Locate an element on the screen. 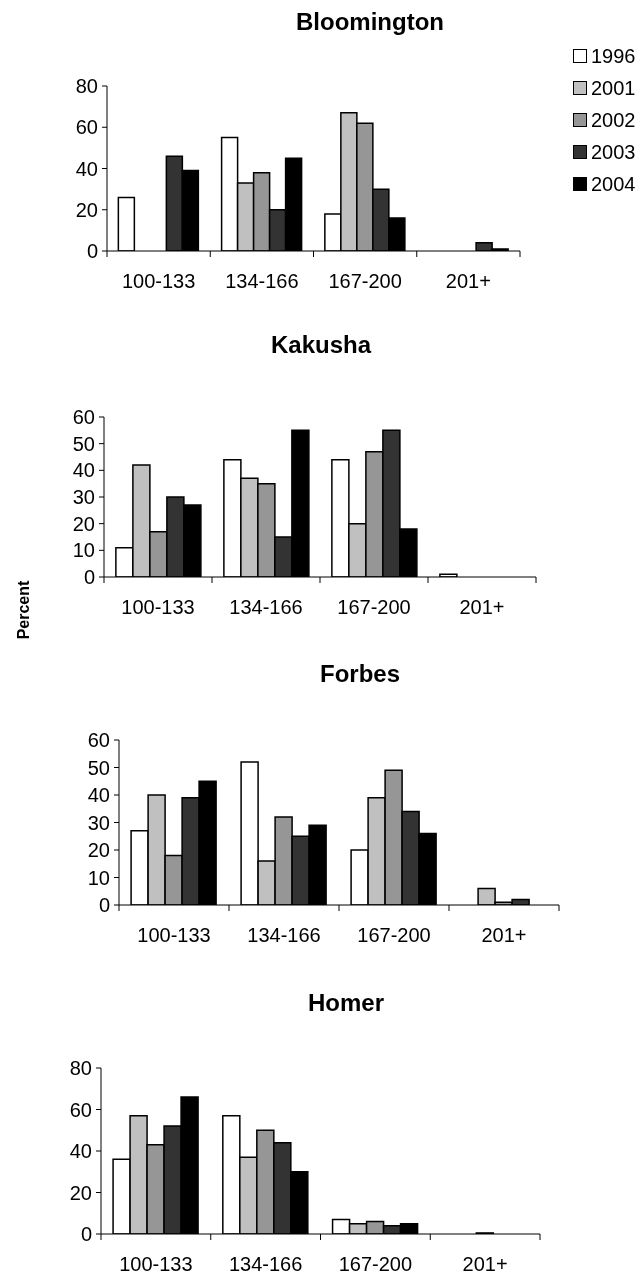 The width and height of the screenshot is (643, 1276). y-axis-title: Percent is located at coordinates (24, 610).